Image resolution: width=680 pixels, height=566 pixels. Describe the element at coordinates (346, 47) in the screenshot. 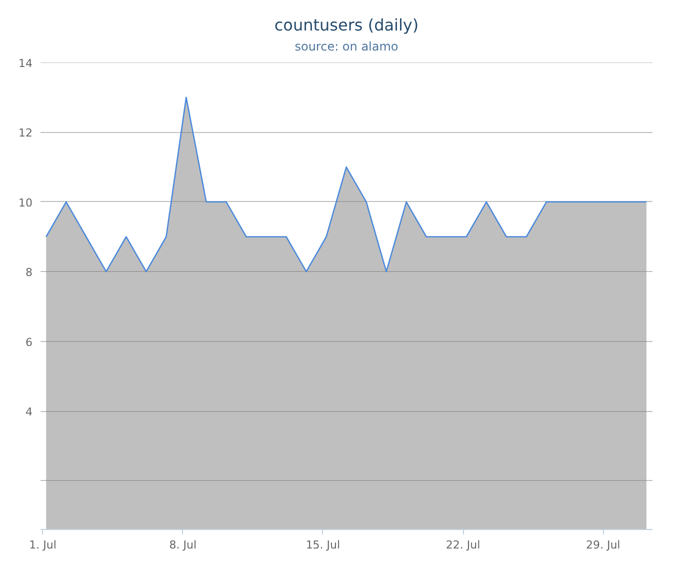

I see `chart-subtitle: source: on alamo` at that location.